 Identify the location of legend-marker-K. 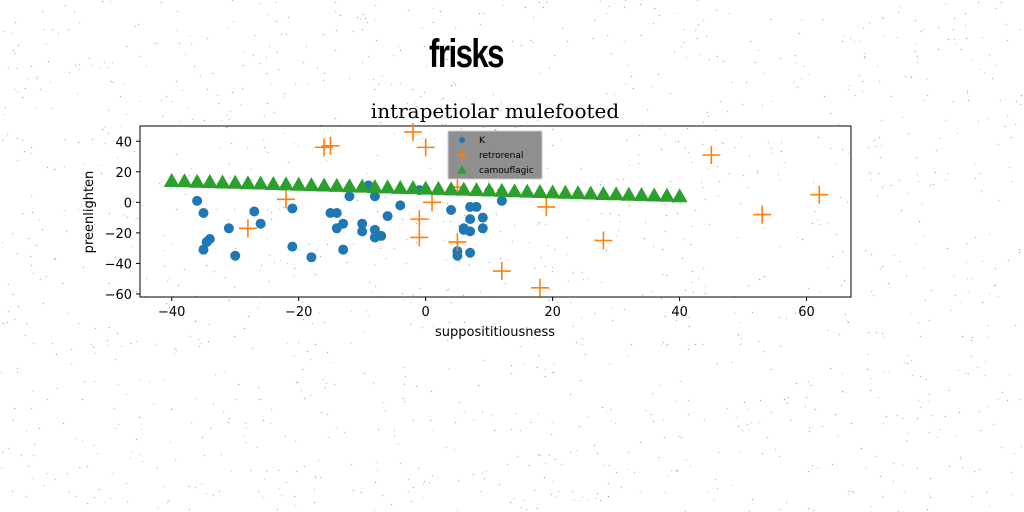
(462, 140).